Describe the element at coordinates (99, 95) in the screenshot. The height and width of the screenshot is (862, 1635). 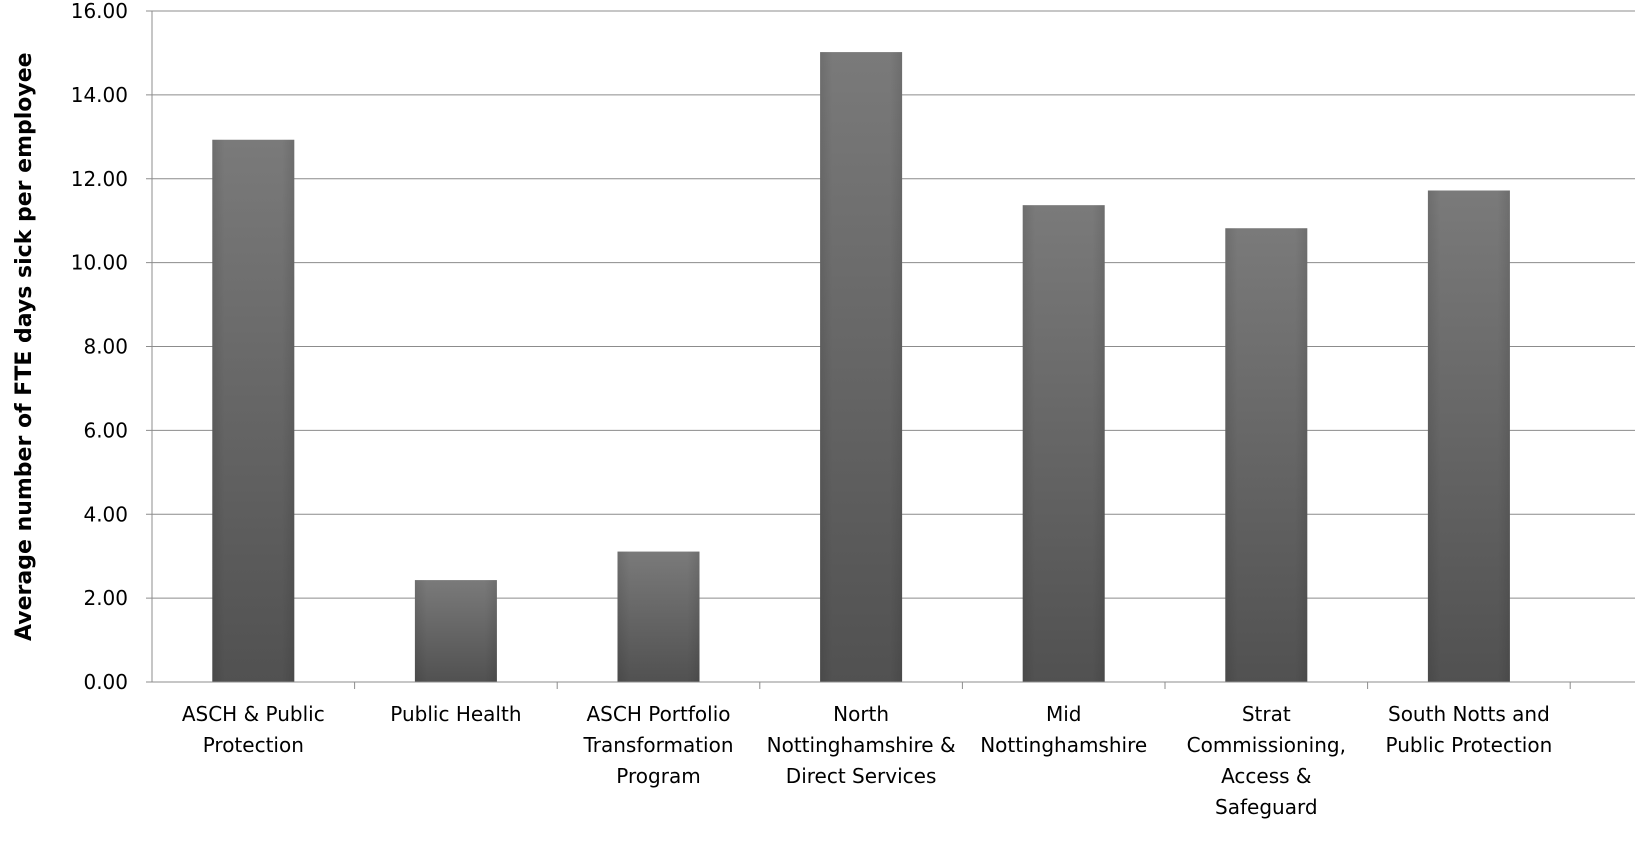
I see `y-tick-label: 14.00` at that location.